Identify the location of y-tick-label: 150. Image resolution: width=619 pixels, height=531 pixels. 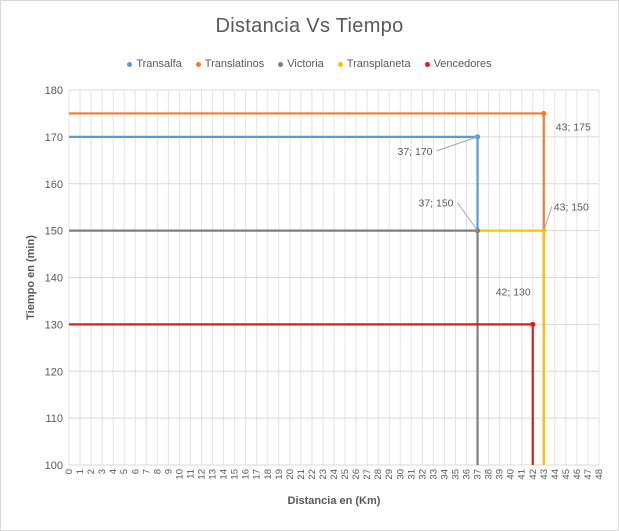
(54, 232).